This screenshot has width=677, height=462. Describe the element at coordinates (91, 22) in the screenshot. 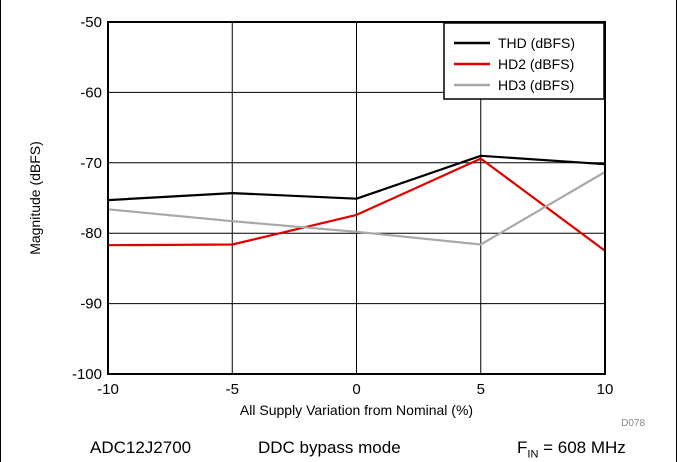

I see `y-tick-label: -50` at that location.